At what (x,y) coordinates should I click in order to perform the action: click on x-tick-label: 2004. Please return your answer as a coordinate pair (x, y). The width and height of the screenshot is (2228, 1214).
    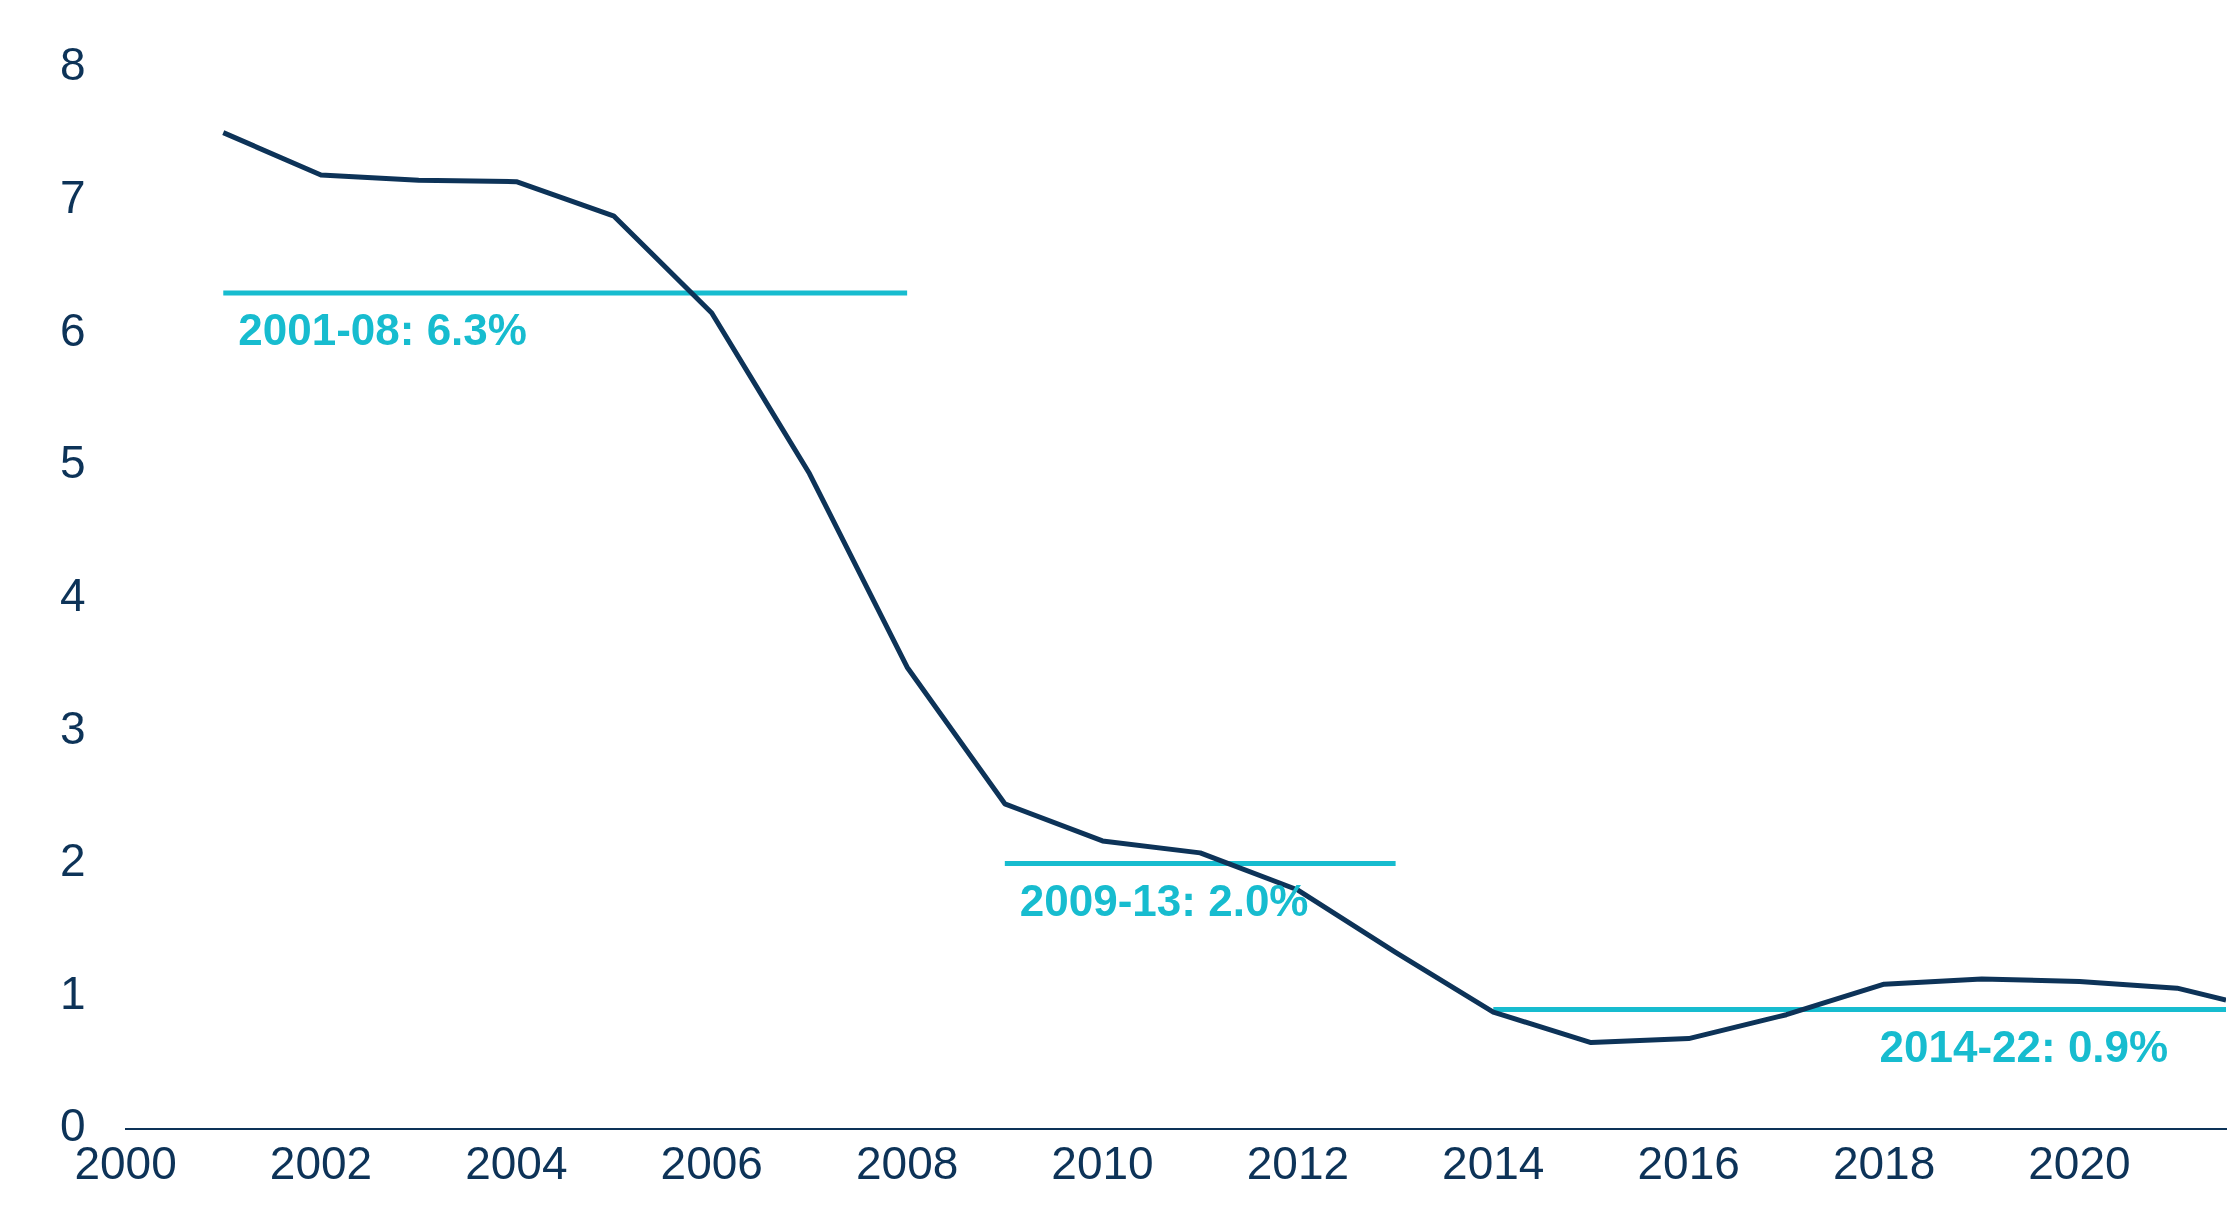
    Looking at the image, I should click on (516, 1163).